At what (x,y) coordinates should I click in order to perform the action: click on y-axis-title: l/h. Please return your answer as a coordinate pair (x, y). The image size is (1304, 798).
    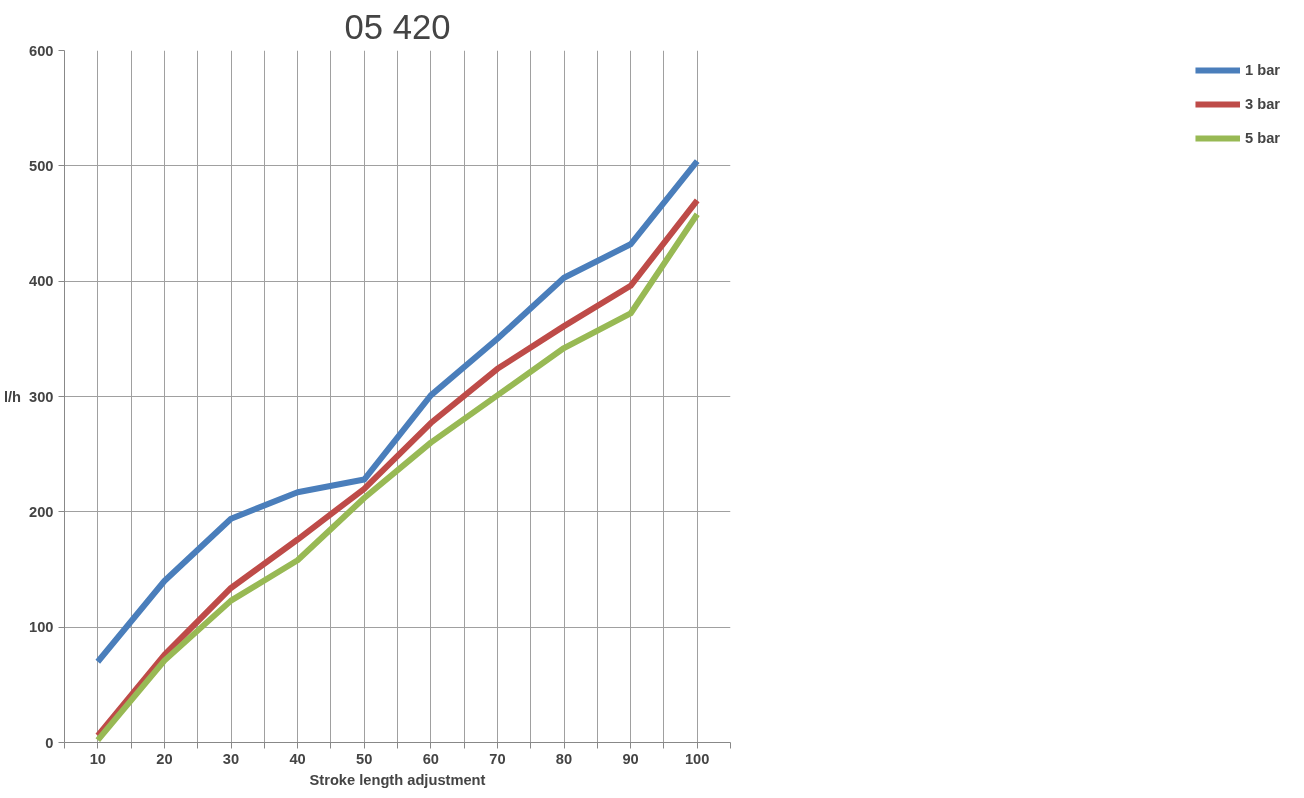
    Looking at the image, I should click on (12, 396).